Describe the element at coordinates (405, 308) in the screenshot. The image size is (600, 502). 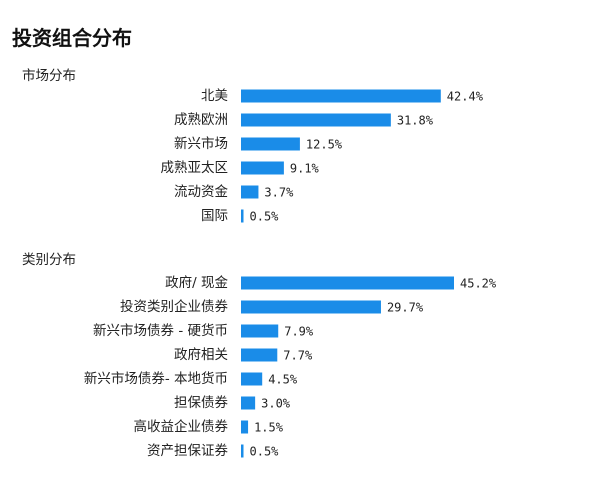
I see `category-value-label: 29.7%` at that location.